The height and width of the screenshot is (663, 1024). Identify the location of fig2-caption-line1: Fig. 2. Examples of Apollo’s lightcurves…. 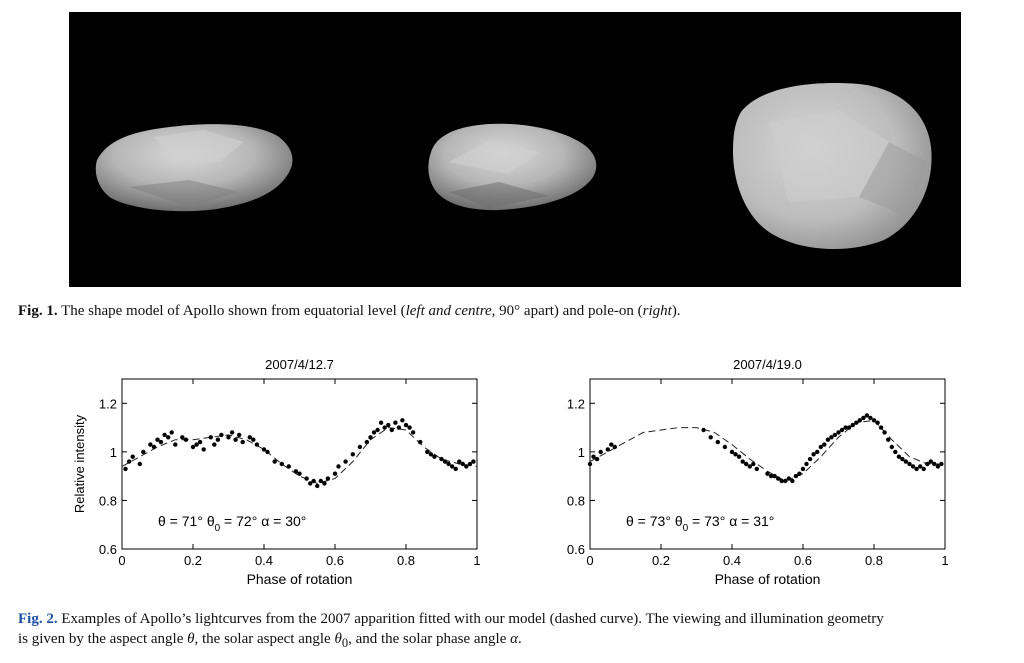
(515, 619).